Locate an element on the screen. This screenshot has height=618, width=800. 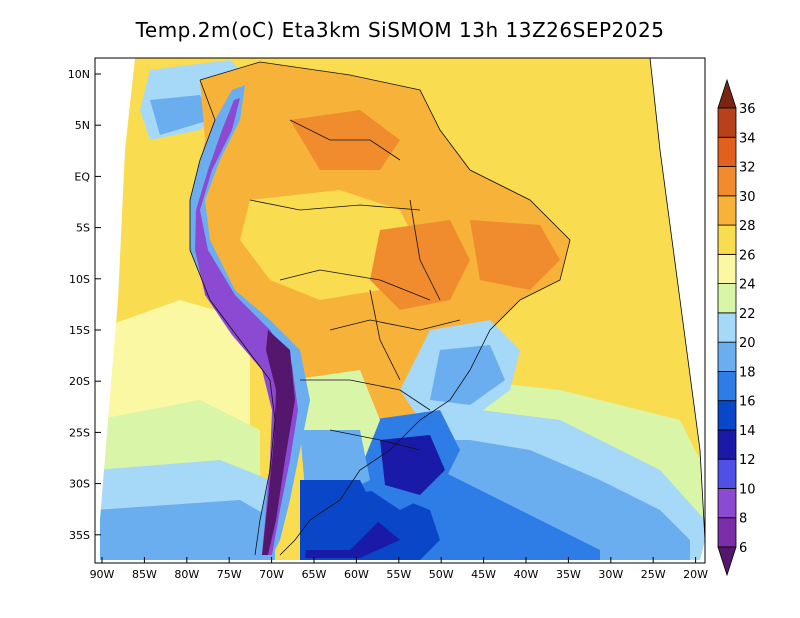
lon-tick-label: 70W is located at coordinates (271, 574).